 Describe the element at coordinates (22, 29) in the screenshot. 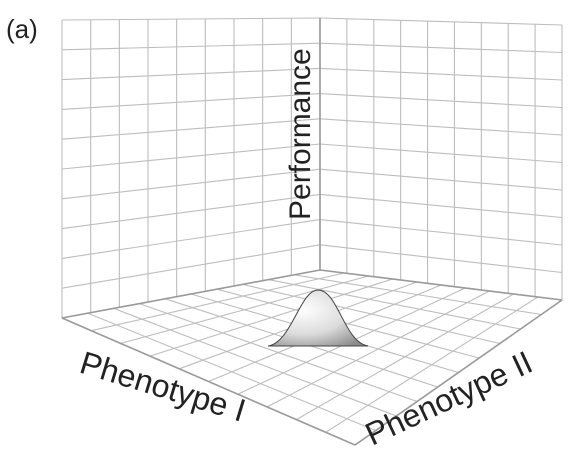

I see `panel-label: (a)` at that location.